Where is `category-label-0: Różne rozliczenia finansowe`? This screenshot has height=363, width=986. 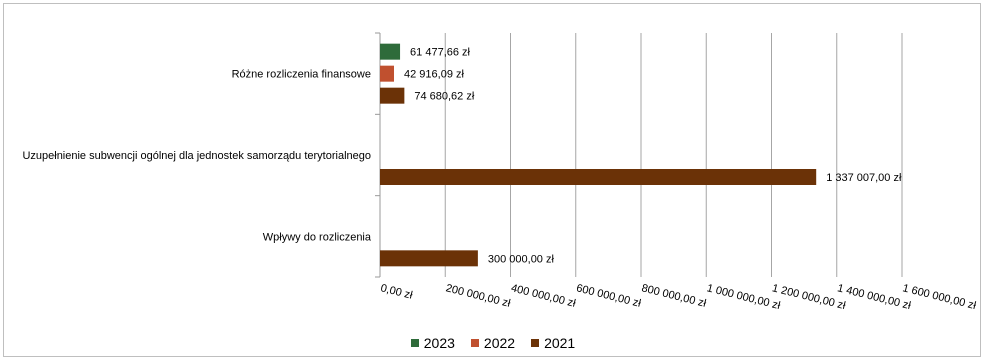
category-label-0: Różne rozliczenia finansowe is located at coordinates (301, 75).